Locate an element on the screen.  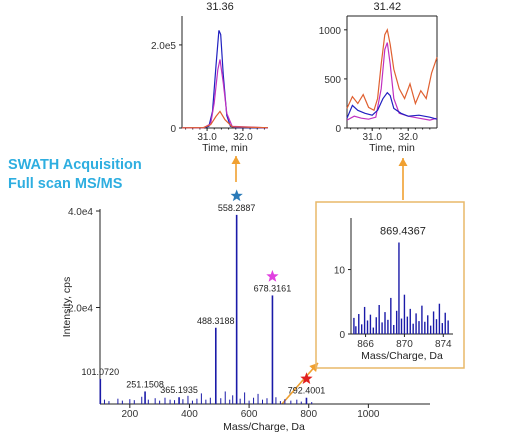
zoom-inset-panel: 10 0 866 870 874 869.4367 Mass/Charge, Da is located at coordinates (390, 285).